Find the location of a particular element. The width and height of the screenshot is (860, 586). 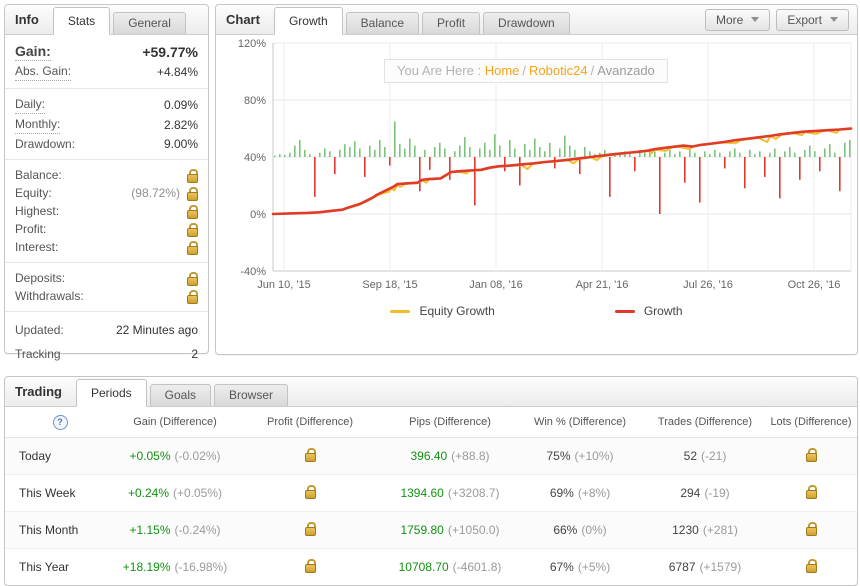

tab-browser: Browser is located at coordinates (251, 395).